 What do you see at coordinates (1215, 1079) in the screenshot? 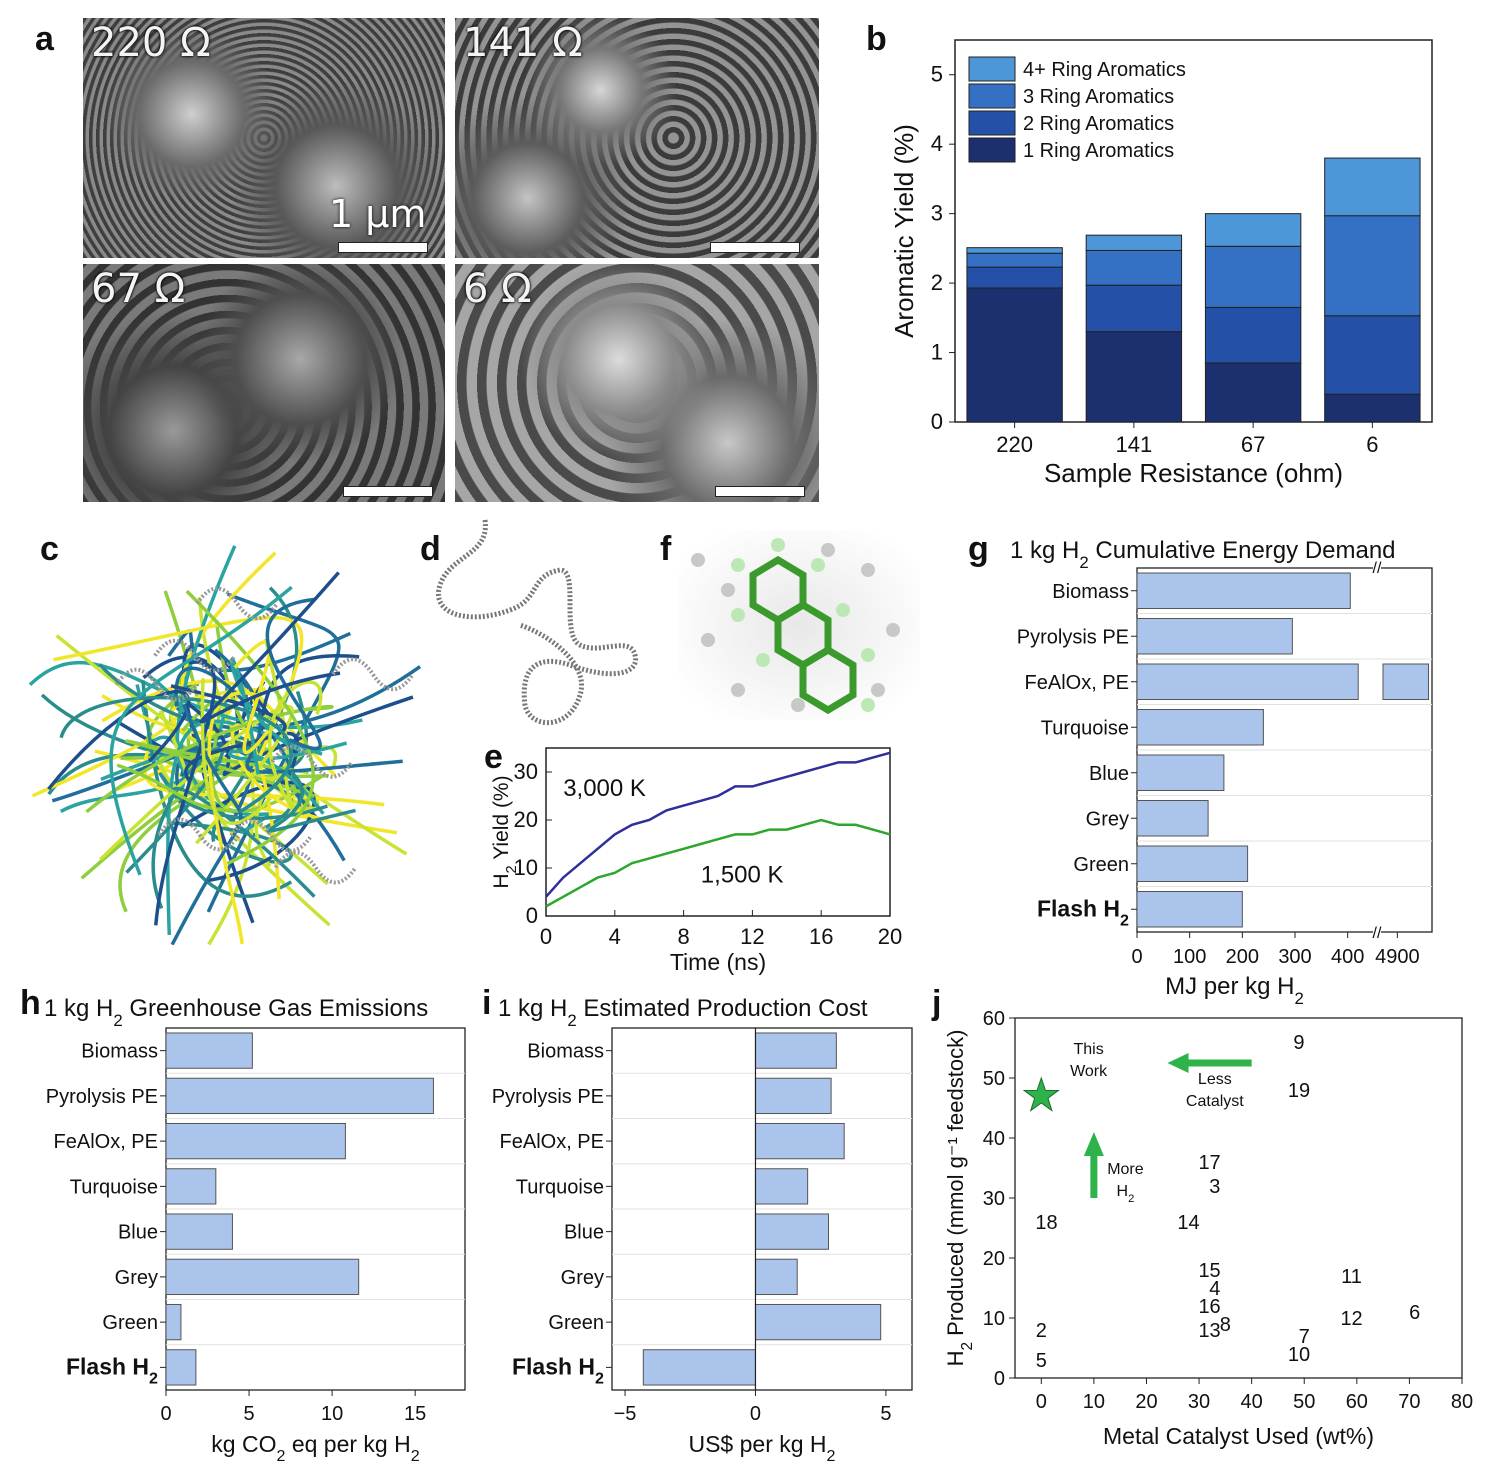
I see `less-catalyst-label: Less` at bounding box center [1215, 1079].